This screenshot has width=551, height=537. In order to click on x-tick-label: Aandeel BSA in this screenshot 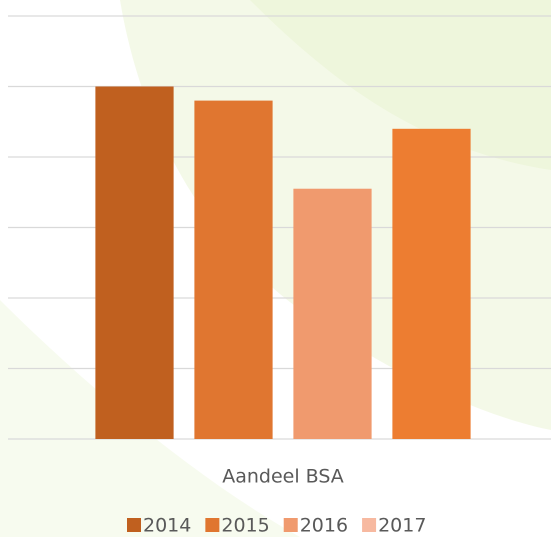, I will do `click(283, 477)`.